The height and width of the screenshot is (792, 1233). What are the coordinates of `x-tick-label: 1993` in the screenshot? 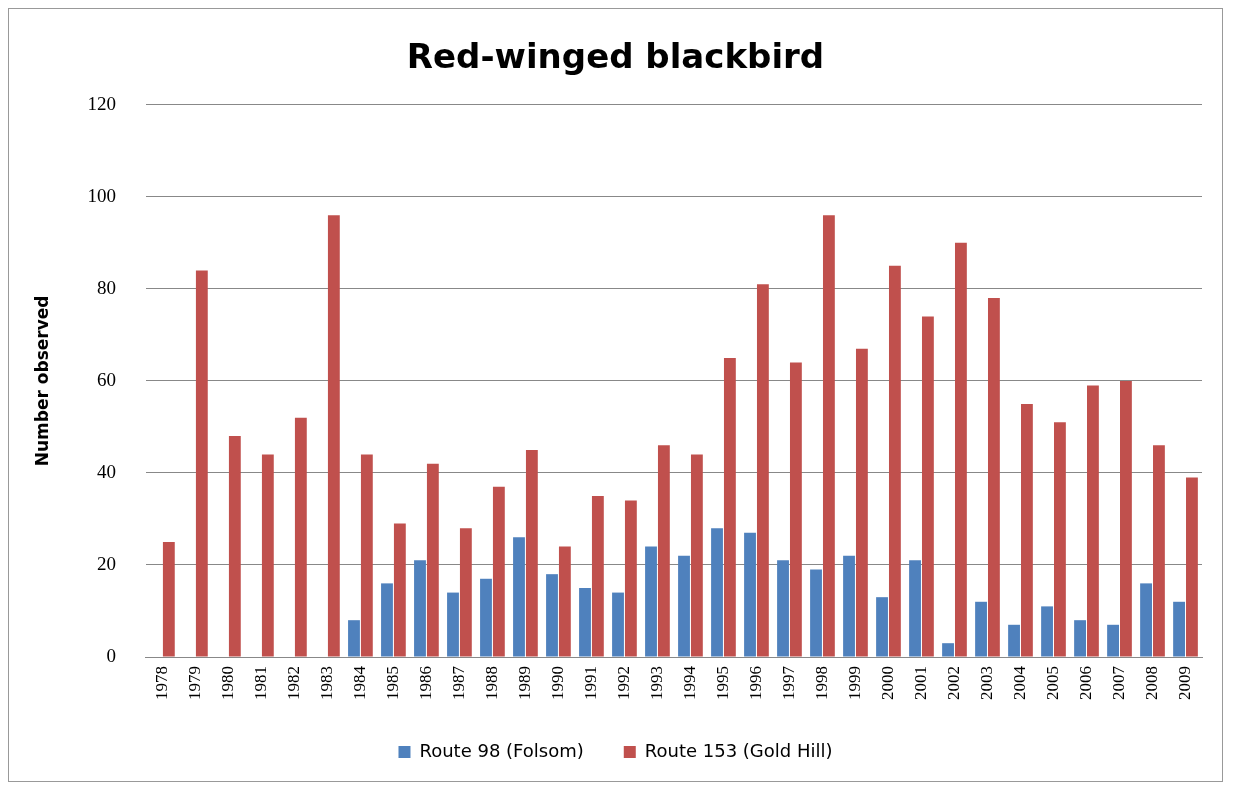 It's located at (656, 683).